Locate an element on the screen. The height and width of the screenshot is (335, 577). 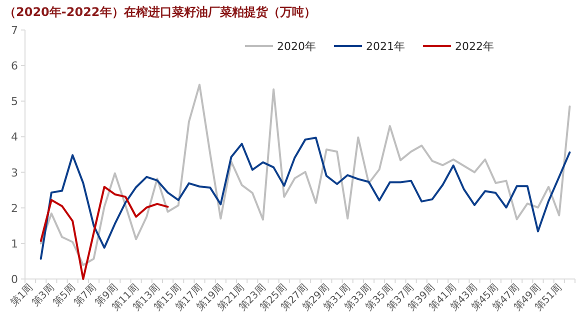
y-tick-label: 2 is located at coordinates (14, 208).